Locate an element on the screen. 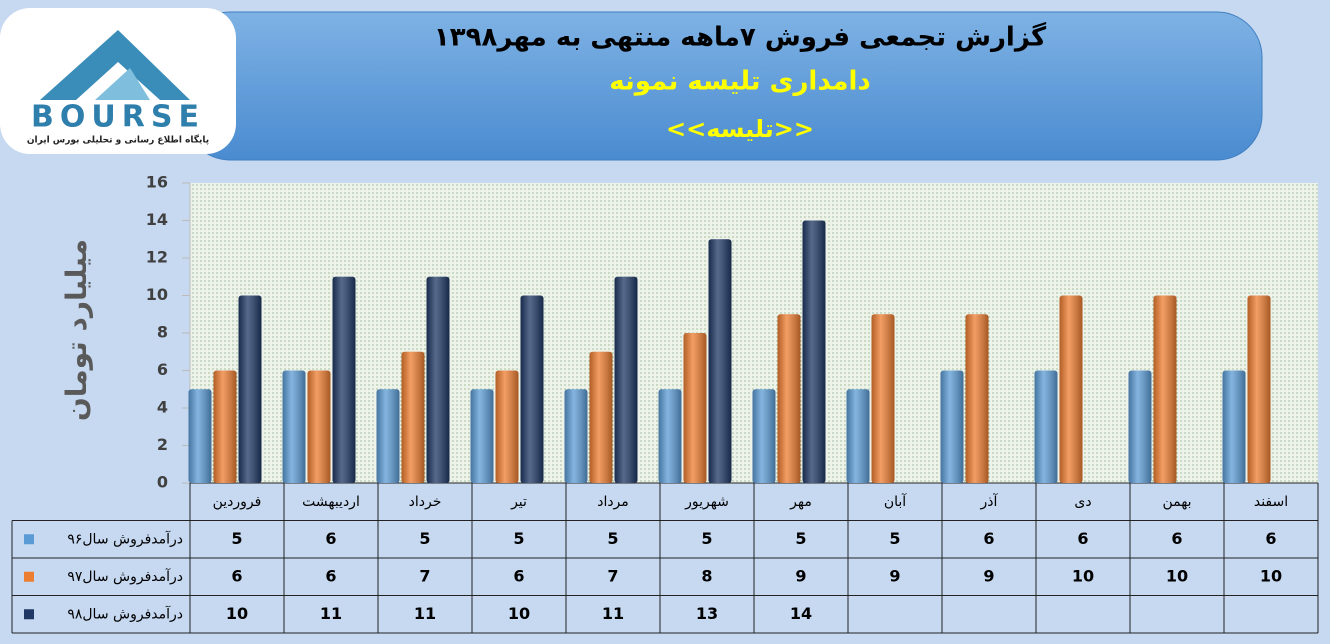  x-tick-label: تیر is located at coordinates (518, 502).